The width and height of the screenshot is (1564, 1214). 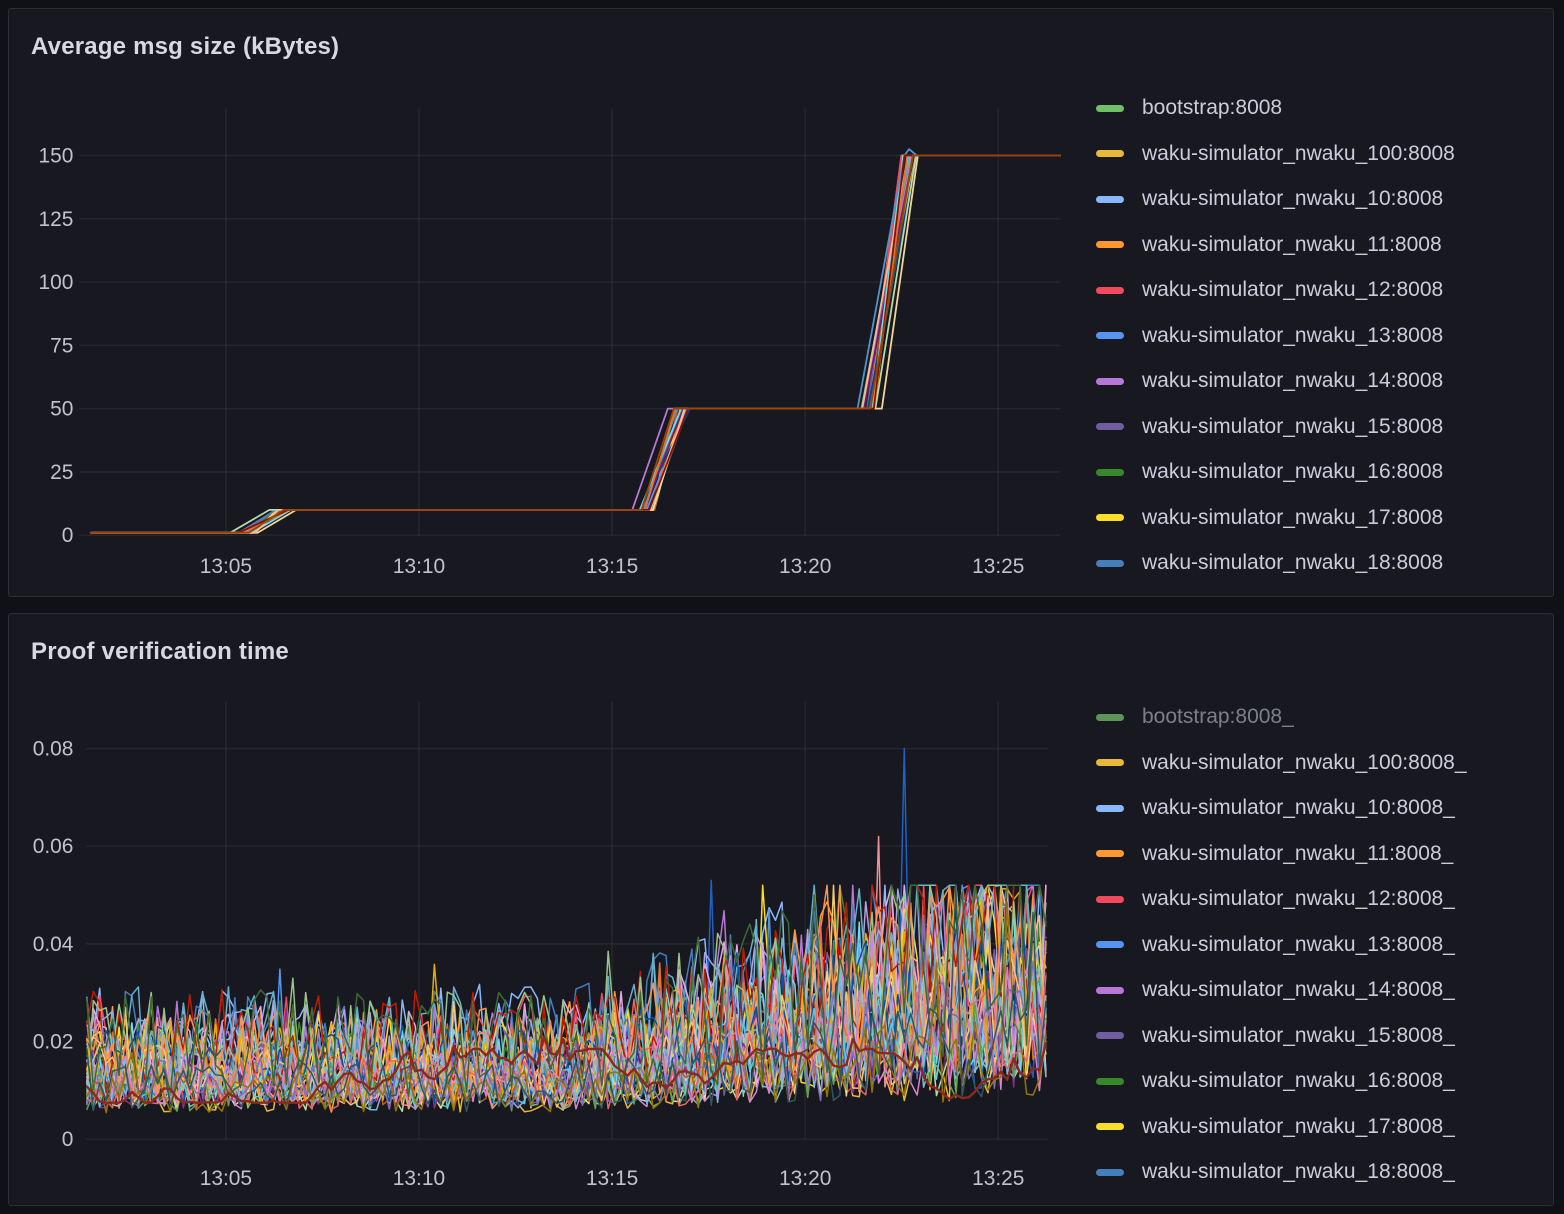 What do you see at coordinates (1292, 244) in the screenshot?
I see `legend-item-label: waku-simulator_nwaku_11:8008` at bounding box center [1292, 244].